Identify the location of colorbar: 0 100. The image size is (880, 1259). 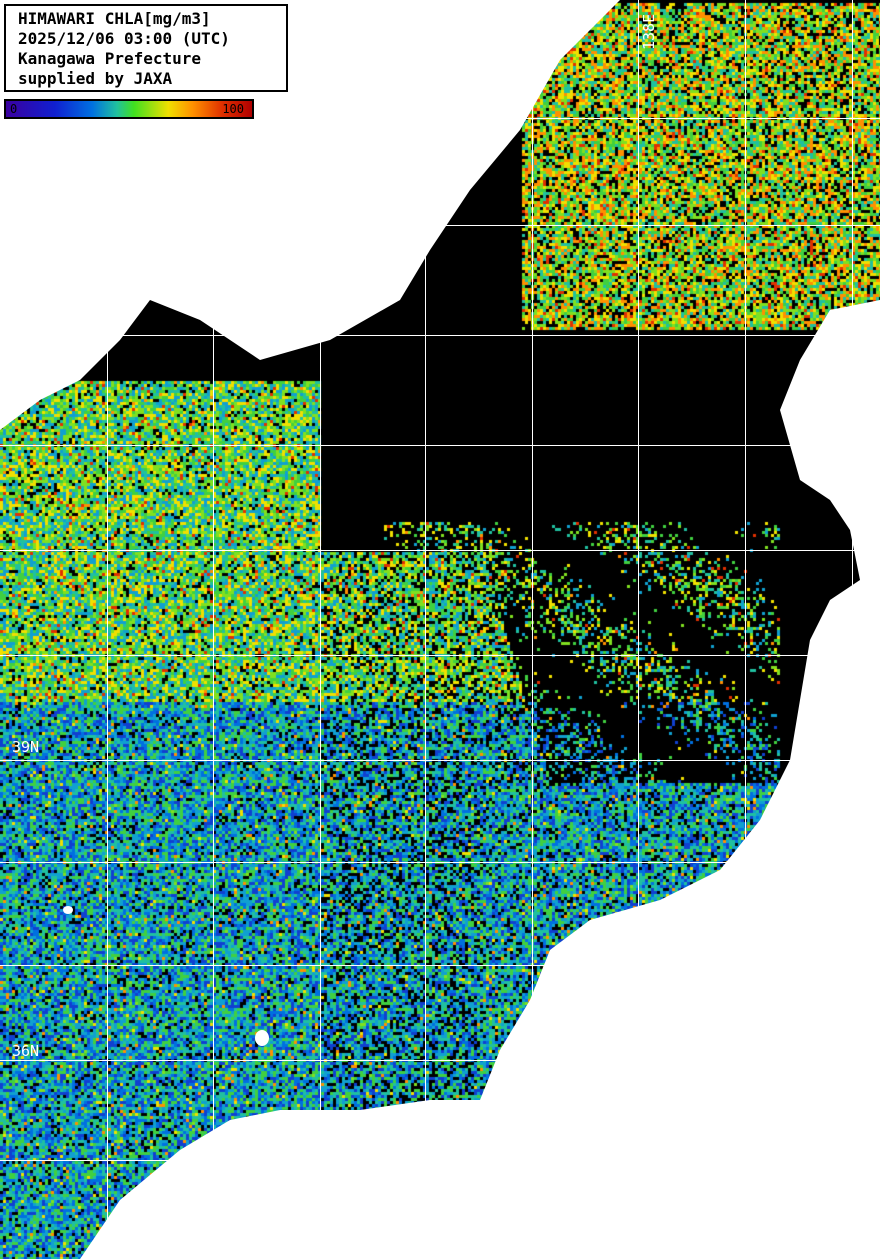
(129, 109).